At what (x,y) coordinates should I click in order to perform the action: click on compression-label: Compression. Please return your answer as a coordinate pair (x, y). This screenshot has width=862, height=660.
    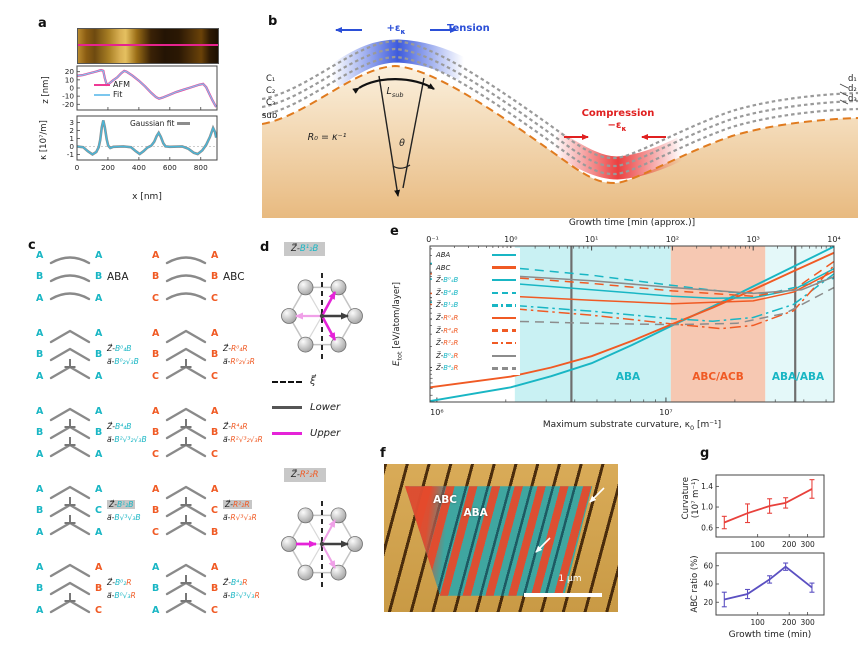
    Looking at the image, I should click on (618, 113).